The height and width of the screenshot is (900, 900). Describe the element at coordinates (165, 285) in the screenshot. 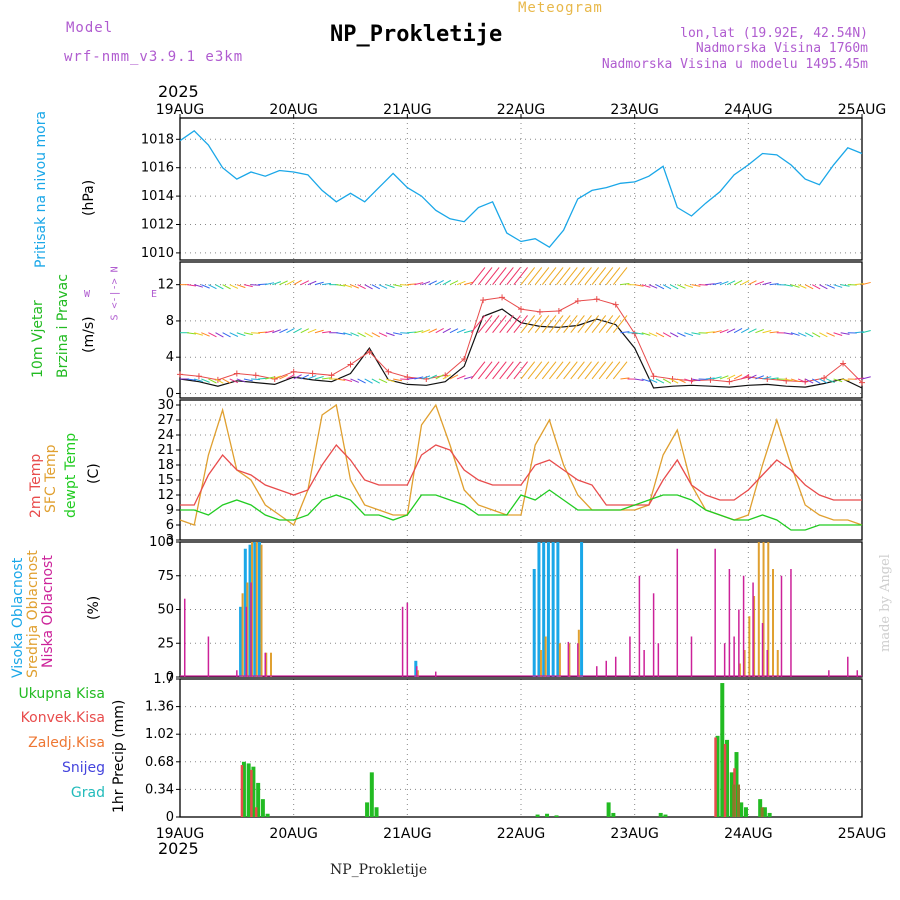

I see `y-tick-label: 12` at that location.